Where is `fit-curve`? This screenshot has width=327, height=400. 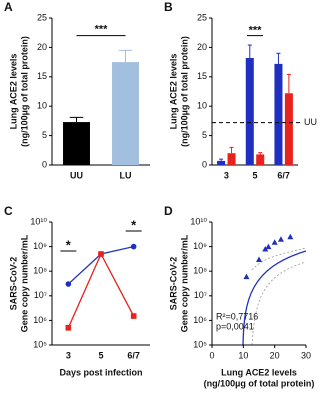 fit-curve is located at coordinates (274, 298).